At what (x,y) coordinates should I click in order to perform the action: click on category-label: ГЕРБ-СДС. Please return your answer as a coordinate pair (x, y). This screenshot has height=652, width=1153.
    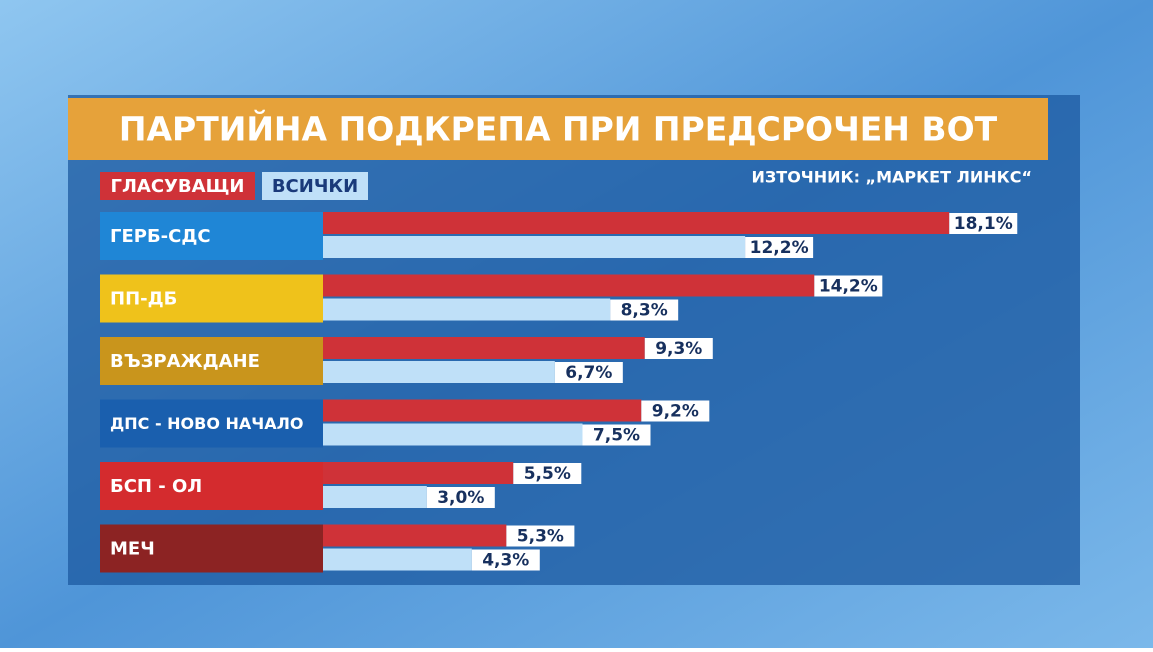
    Looking at the image, I should click on (160, 236).